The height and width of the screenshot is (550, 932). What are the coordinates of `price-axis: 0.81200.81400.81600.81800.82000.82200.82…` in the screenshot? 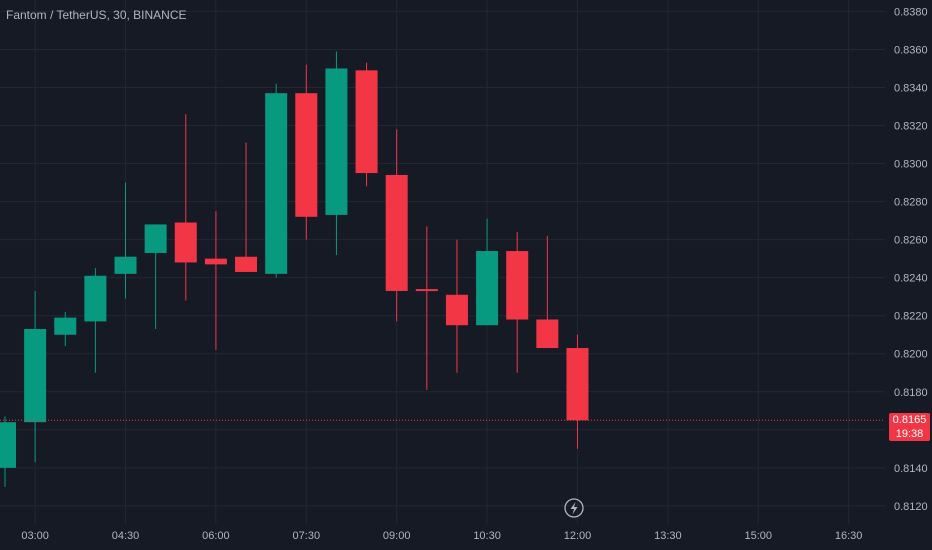 It's located at (911, 259).